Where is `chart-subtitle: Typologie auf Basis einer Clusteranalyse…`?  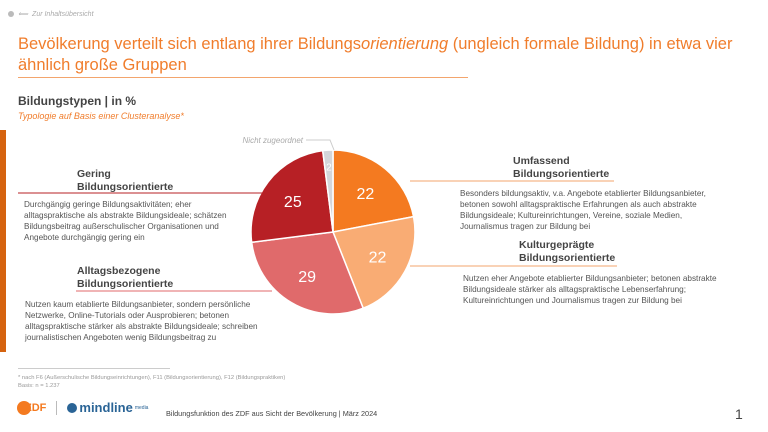 chart-subtitle: Typologie auf Basis einer Clusteranalyse… is located at coordinates (101, 116).